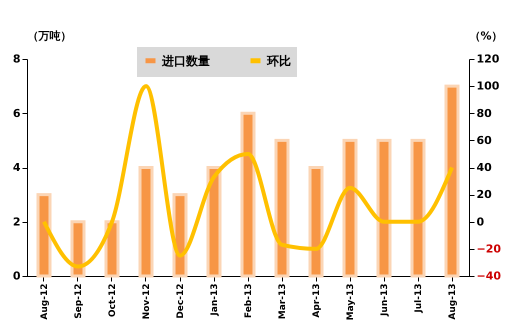 The height and width of the screenshot is (335, 523). What do you see at coordinates (16, 59) in the screenshot?
I see `y-tick-label: 8` at bounding box center [16, 59].